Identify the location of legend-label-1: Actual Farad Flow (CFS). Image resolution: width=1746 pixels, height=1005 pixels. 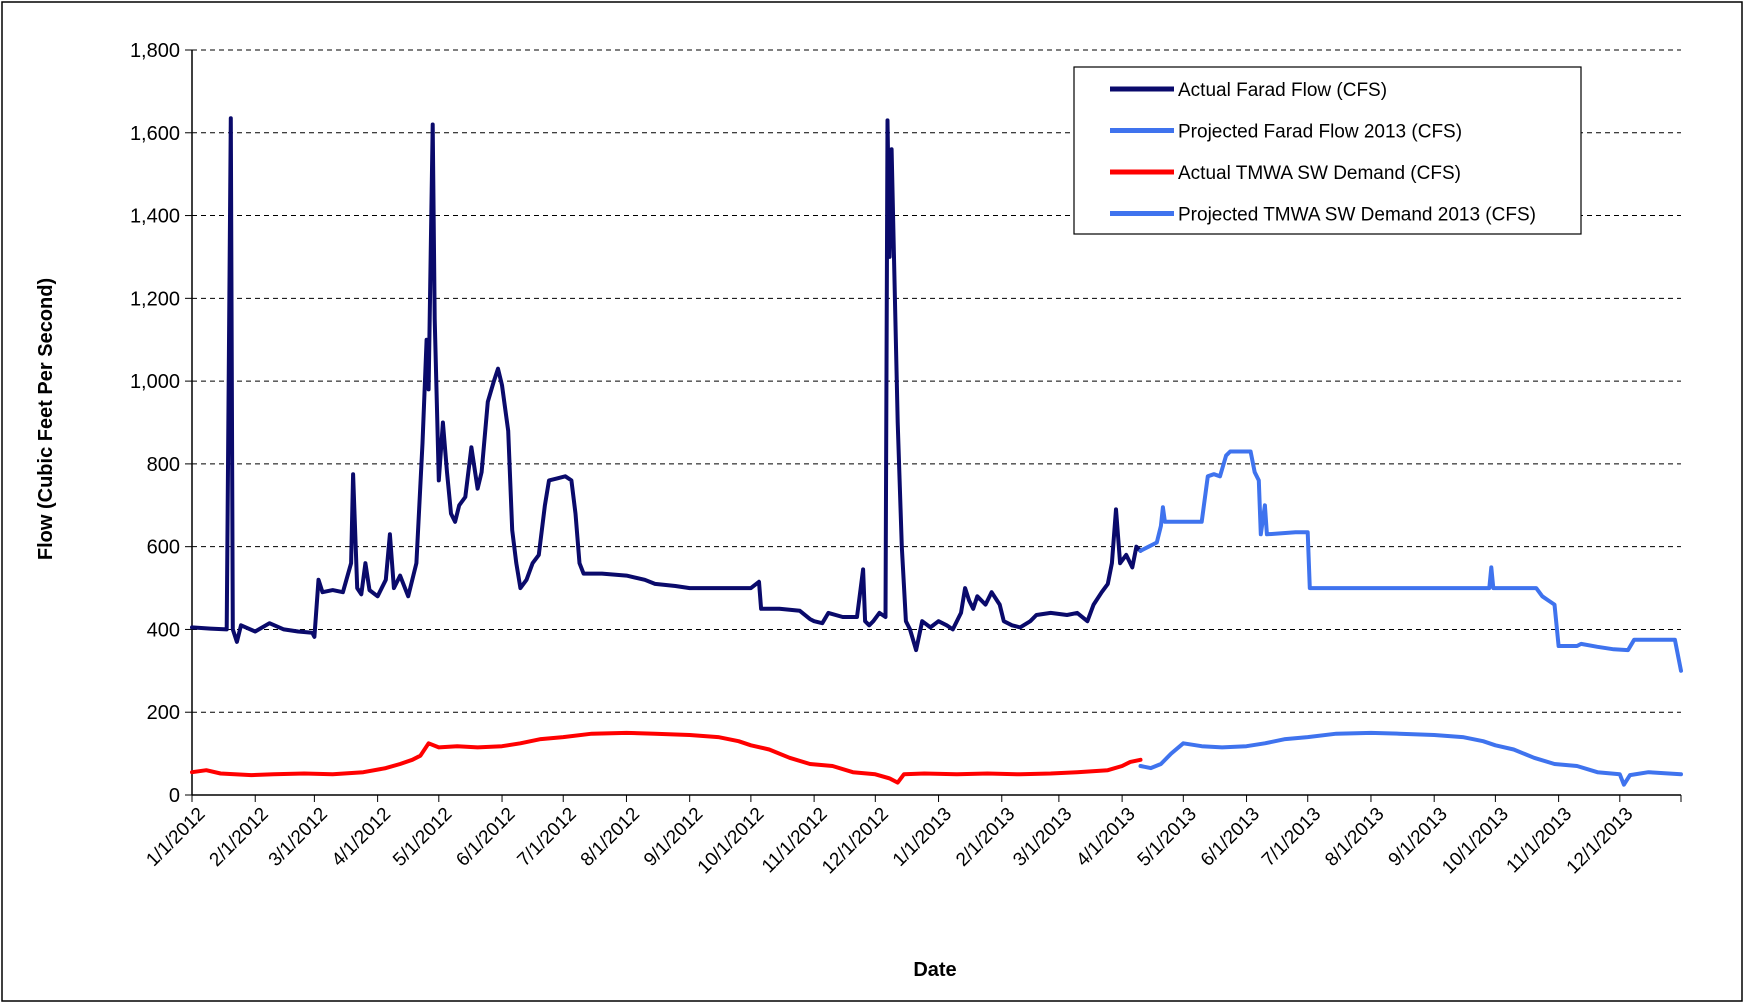
(1282, 90).